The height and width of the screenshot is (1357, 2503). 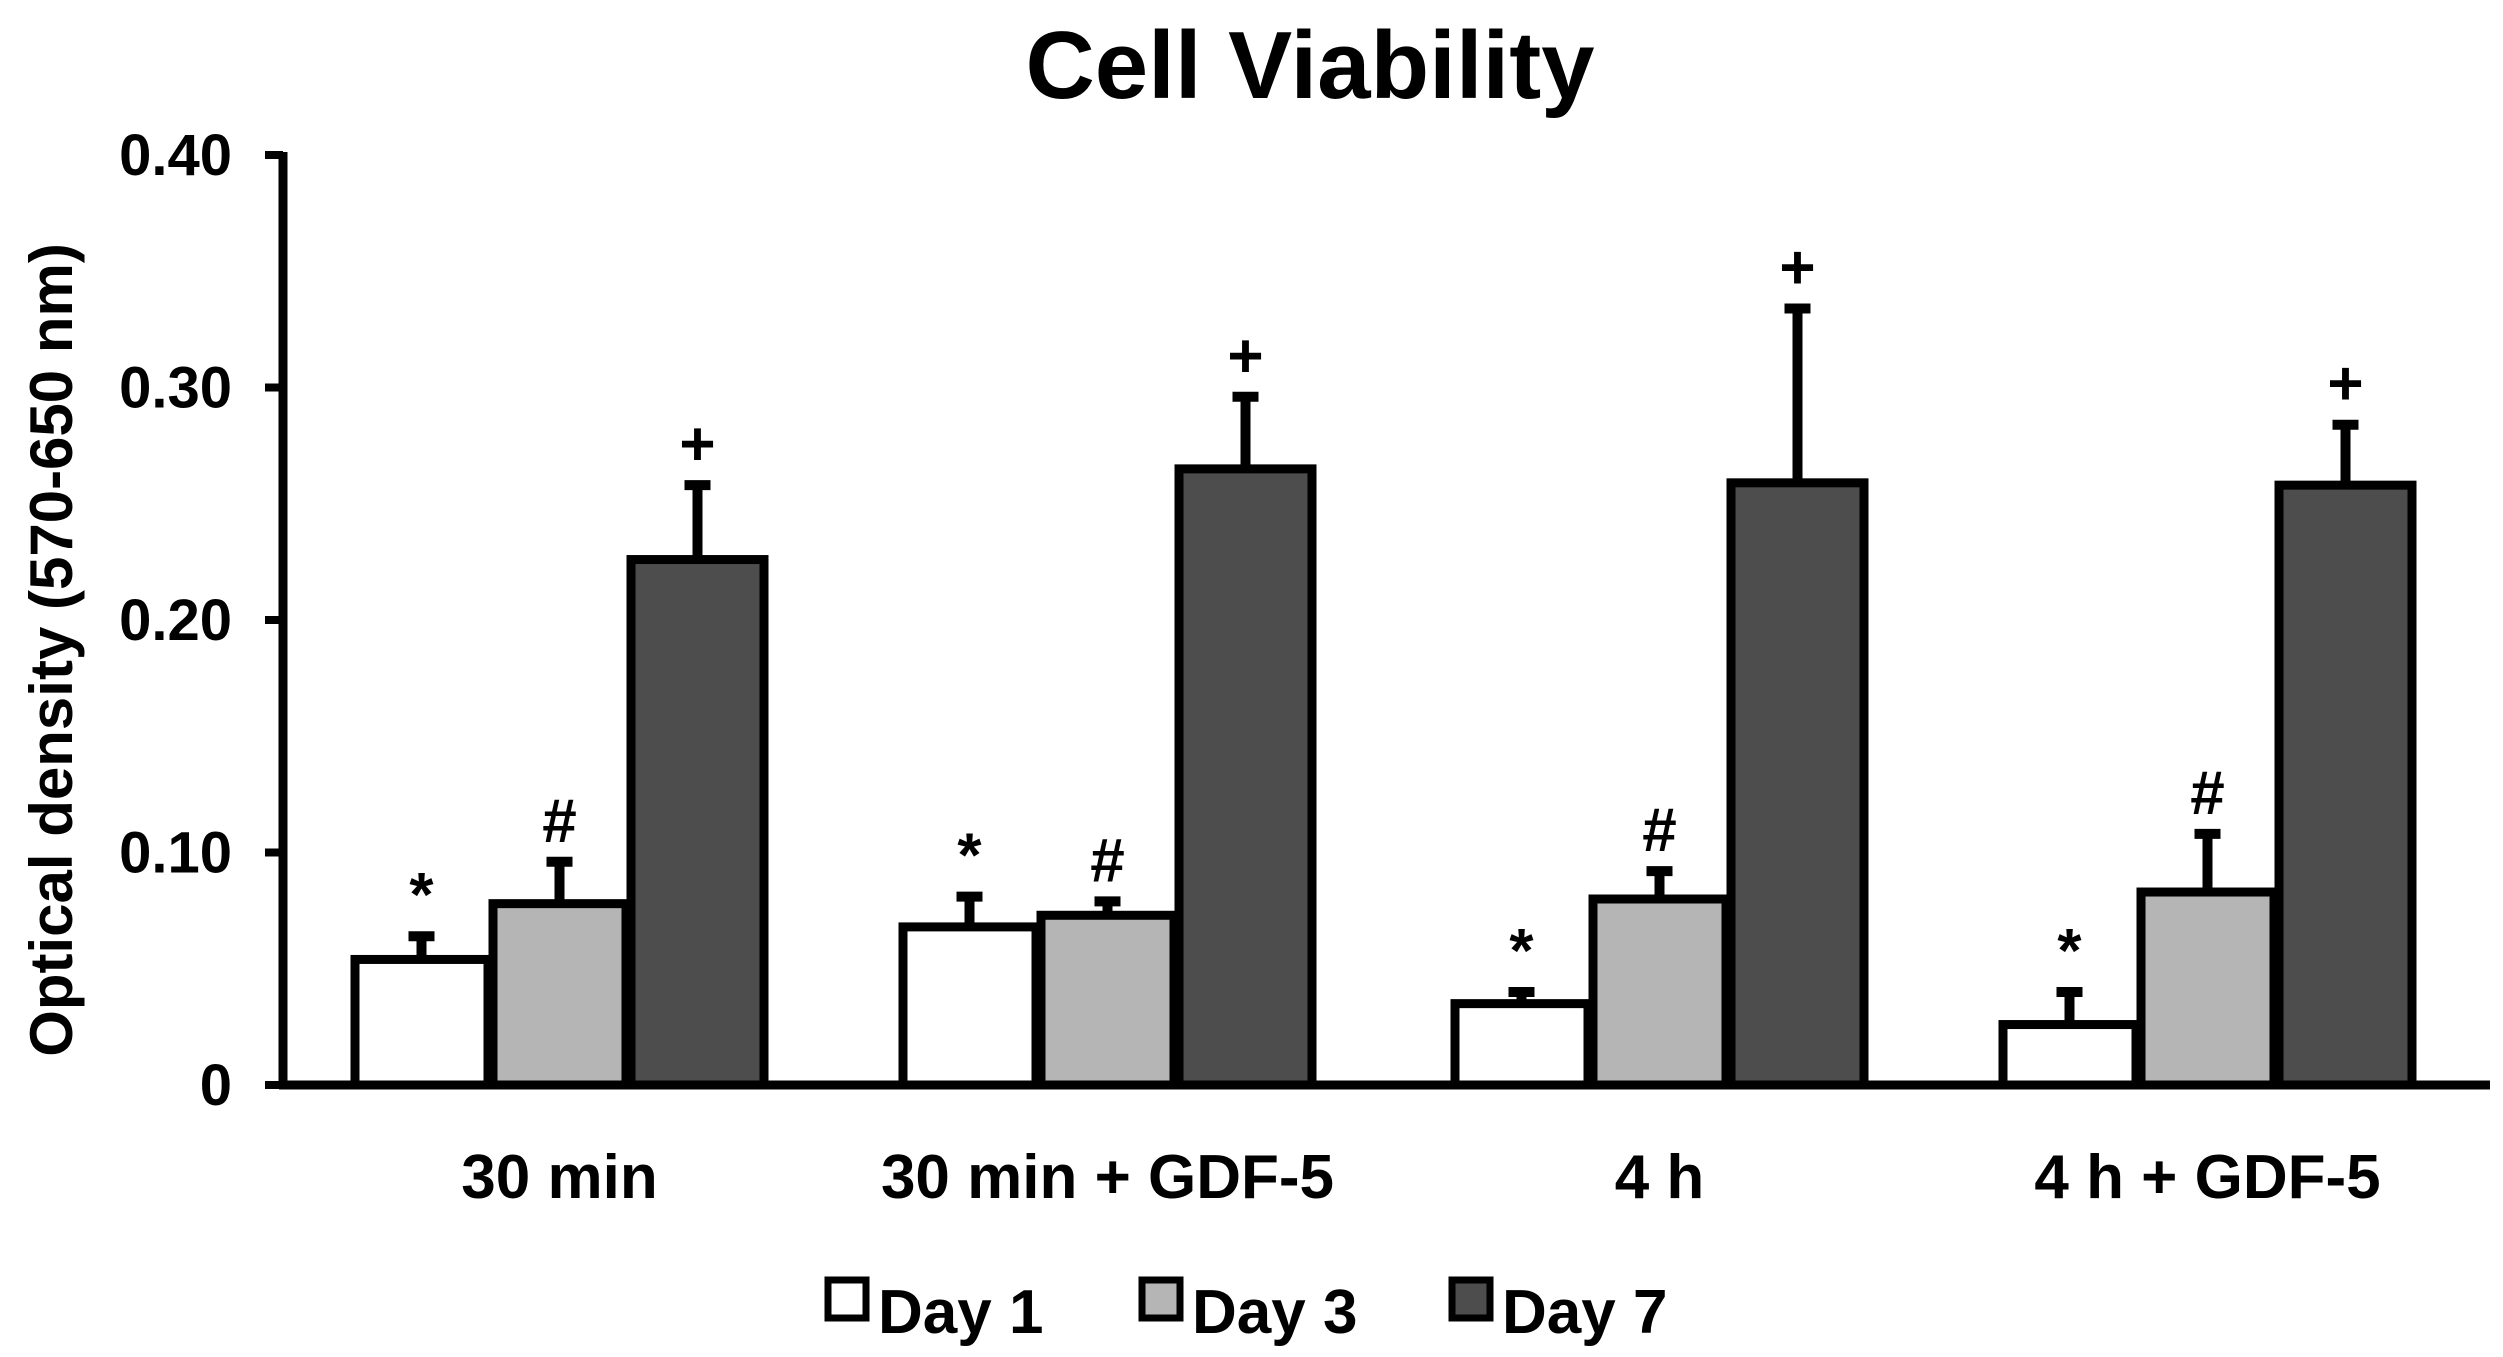 I want to click on x-tick-label: 4 h, so click(x=1660, y=1177).